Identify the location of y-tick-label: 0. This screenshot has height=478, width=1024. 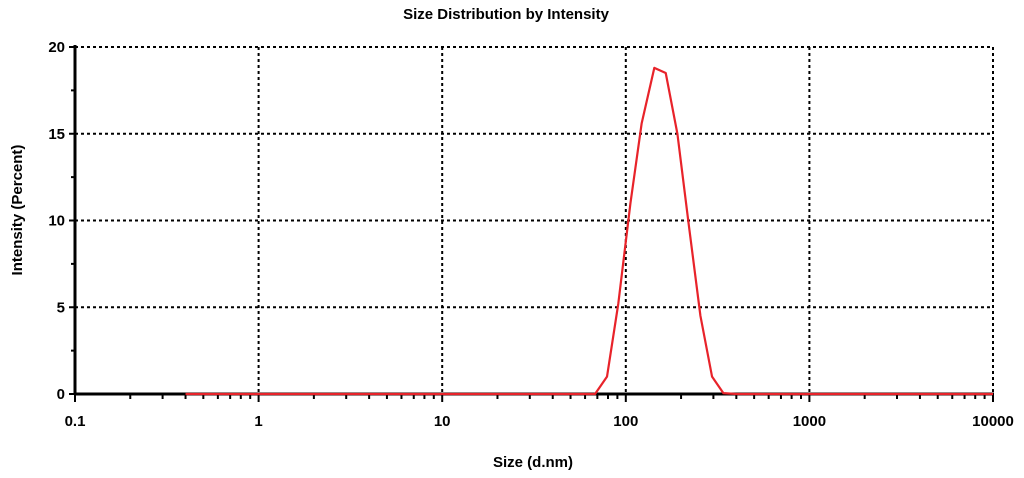
(61, 394).